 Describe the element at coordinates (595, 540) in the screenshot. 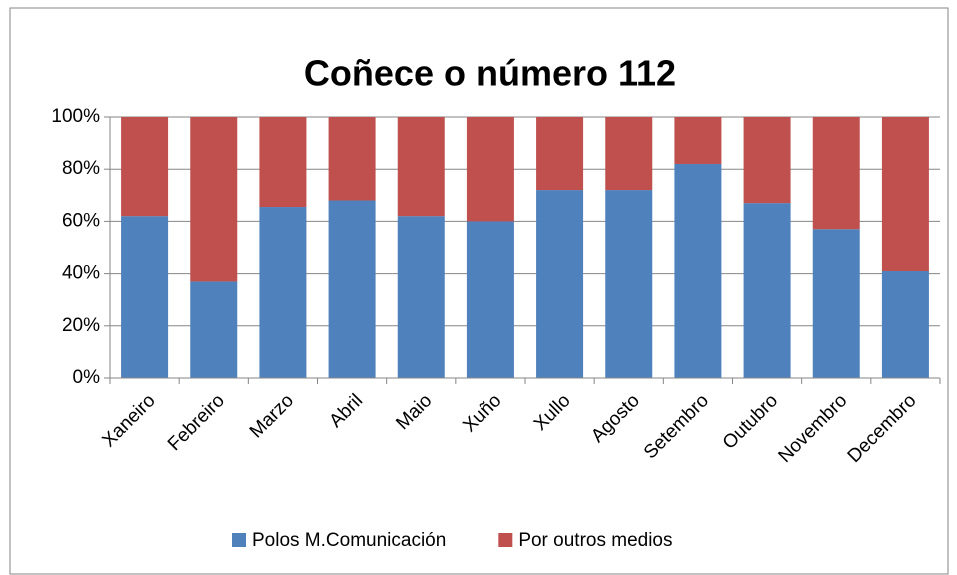

I see `legend-label: Por outros medios` at that location.